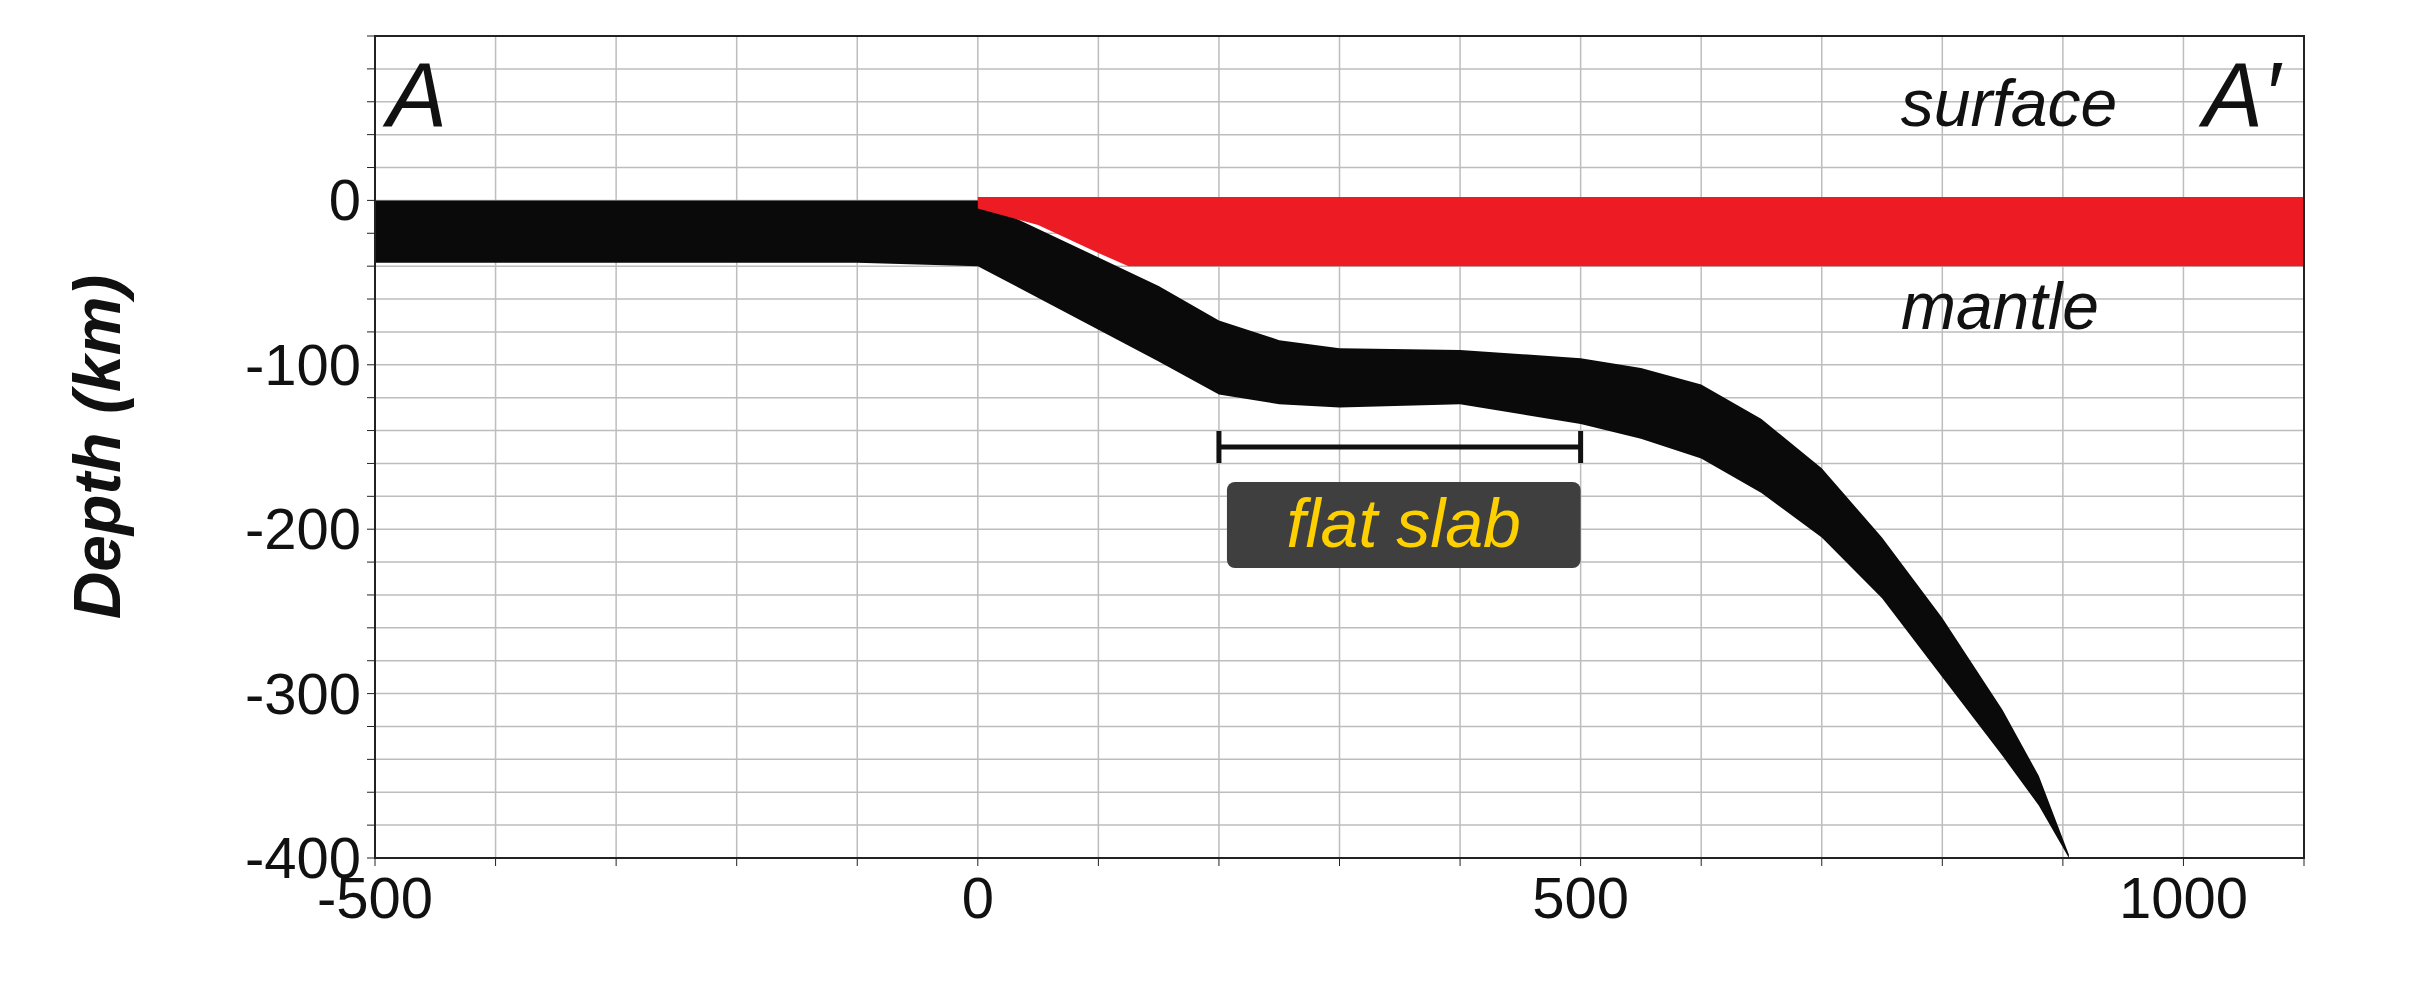  What do you see at coordinates (344, 200) in the screenshot?
I see `y-tick-label: 0` at bounding box center [344, 200].